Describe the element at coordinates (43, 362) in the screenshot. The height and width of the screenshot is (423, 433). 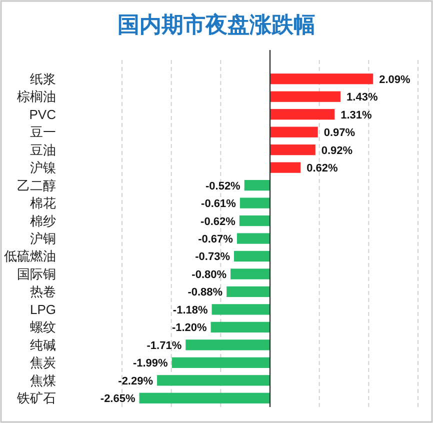
I see `y-tick-label: 焦炭` at that location.